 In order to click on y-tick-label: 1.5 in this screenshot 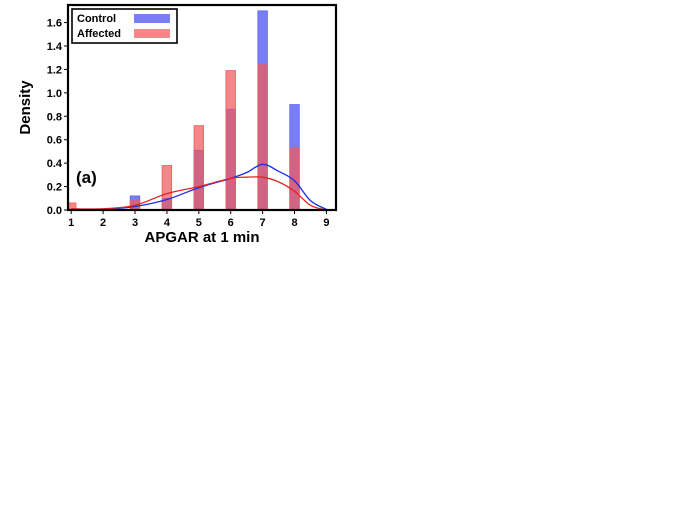, I will do `click(392, 115)`.